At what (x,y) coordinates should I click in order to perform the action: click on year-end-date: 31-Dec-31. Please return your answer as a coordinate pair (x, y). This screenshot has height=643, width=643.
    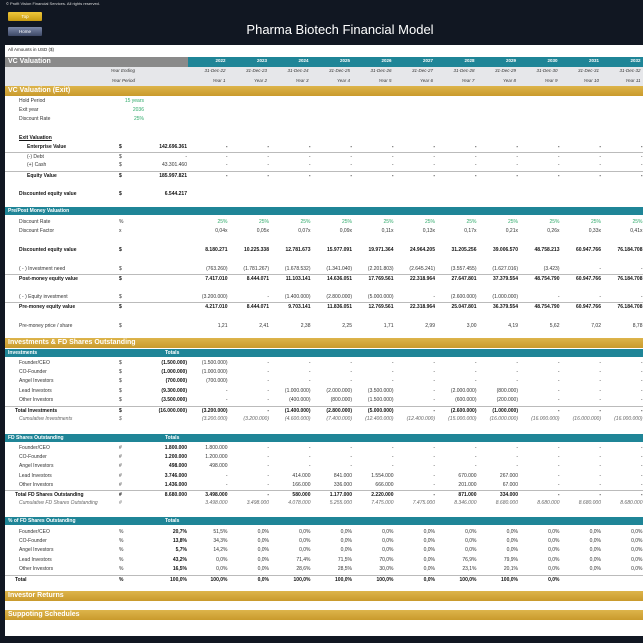
    Looking at the image, I should click on (588, 70).